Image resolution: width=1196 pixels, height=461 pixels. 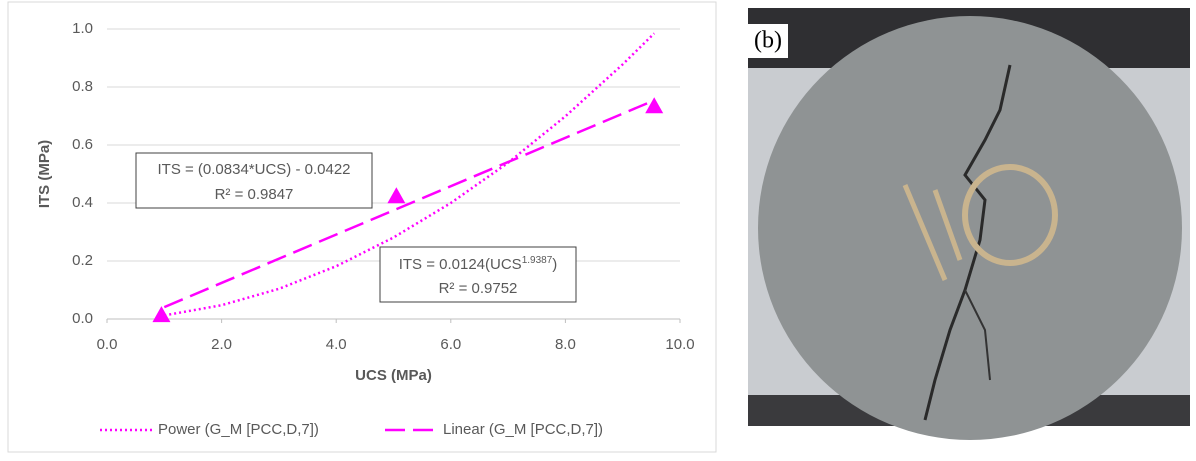 What do you see at coordinates (82, 202) in the screenshot?
I see `y-tick-label: 0.4` at bounding box center [82, 202].